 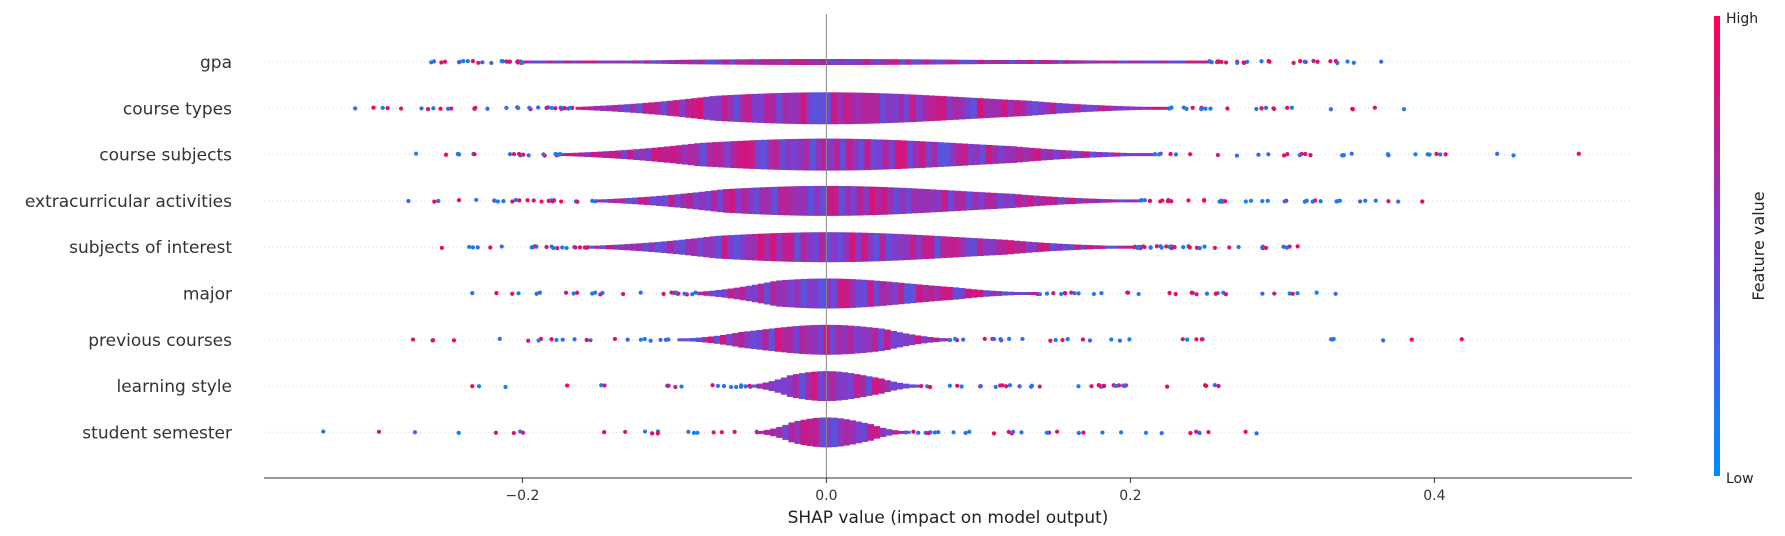 What do you see at coordinates (160, 341) in the screenshot?
I see `feature-label: previous courses` at bounding box center [160, 341].